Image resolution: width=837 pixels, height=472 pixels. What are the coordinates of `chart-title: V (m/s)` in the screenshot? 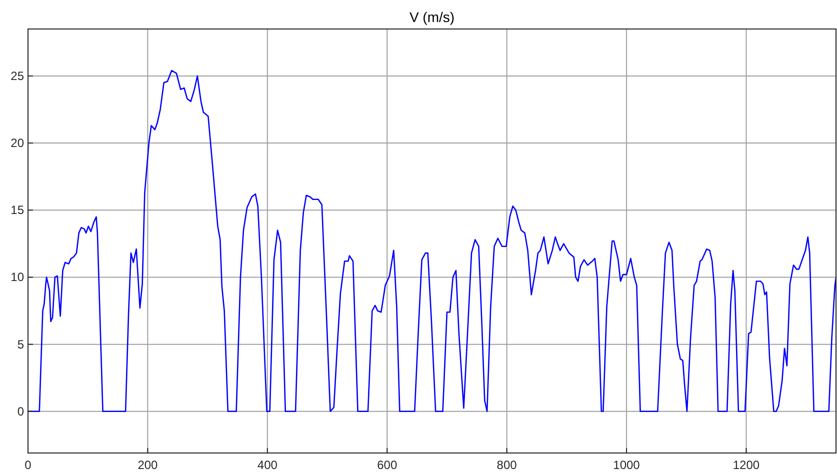 It's located at (432, 17).